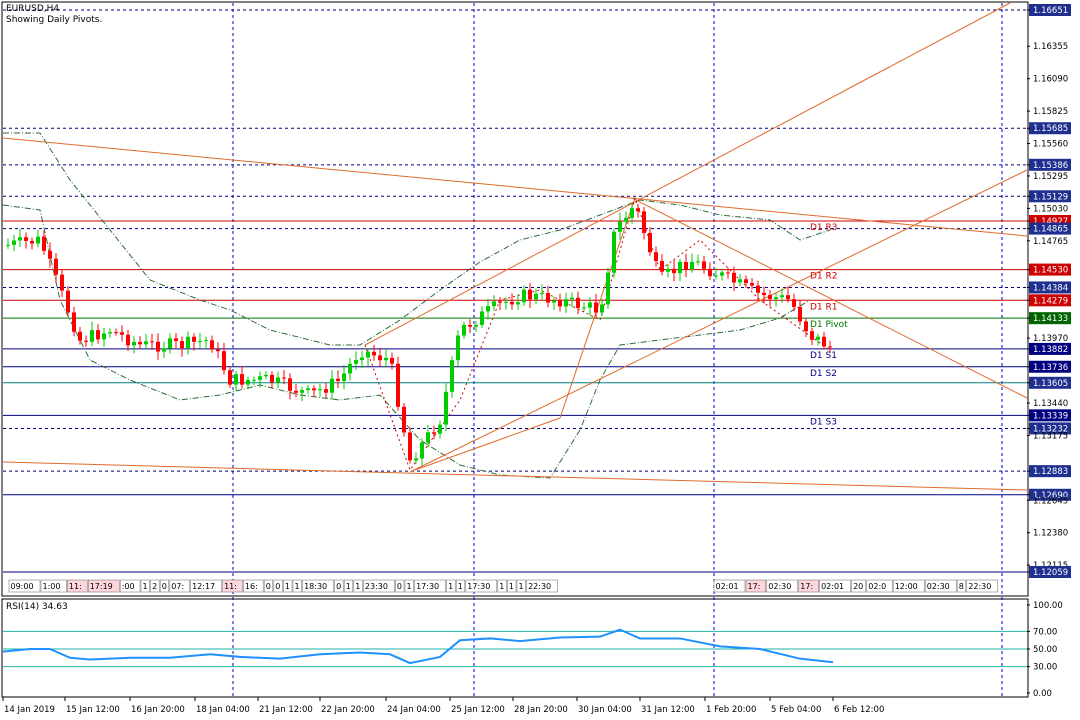  Describe the element at coordinates (399, 586) in the screenshot. I see `time-strip-label: 0` at that location.